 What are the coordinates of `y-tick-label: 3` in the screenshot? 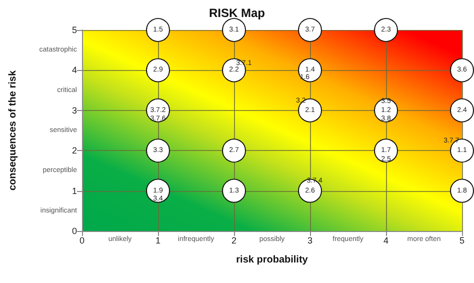 It's located at (74, 110).